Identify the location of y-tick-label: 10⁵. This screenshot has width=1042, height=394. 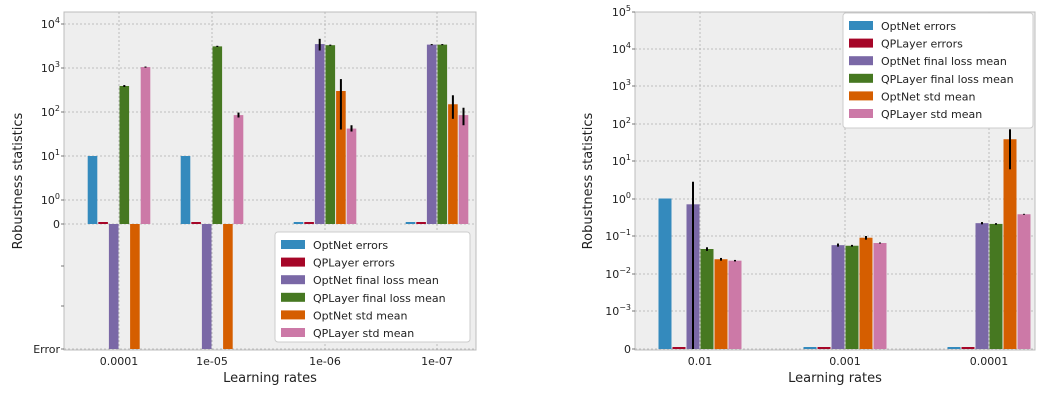
(621, 11).